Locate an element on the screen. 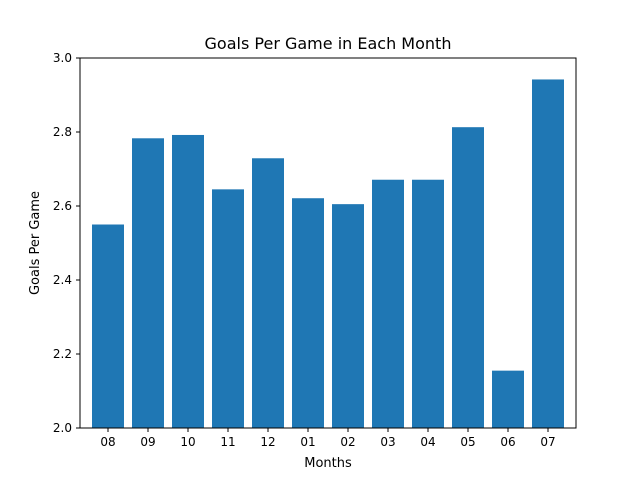  x-tick-label: 11 is located at coordinates (227, 442).